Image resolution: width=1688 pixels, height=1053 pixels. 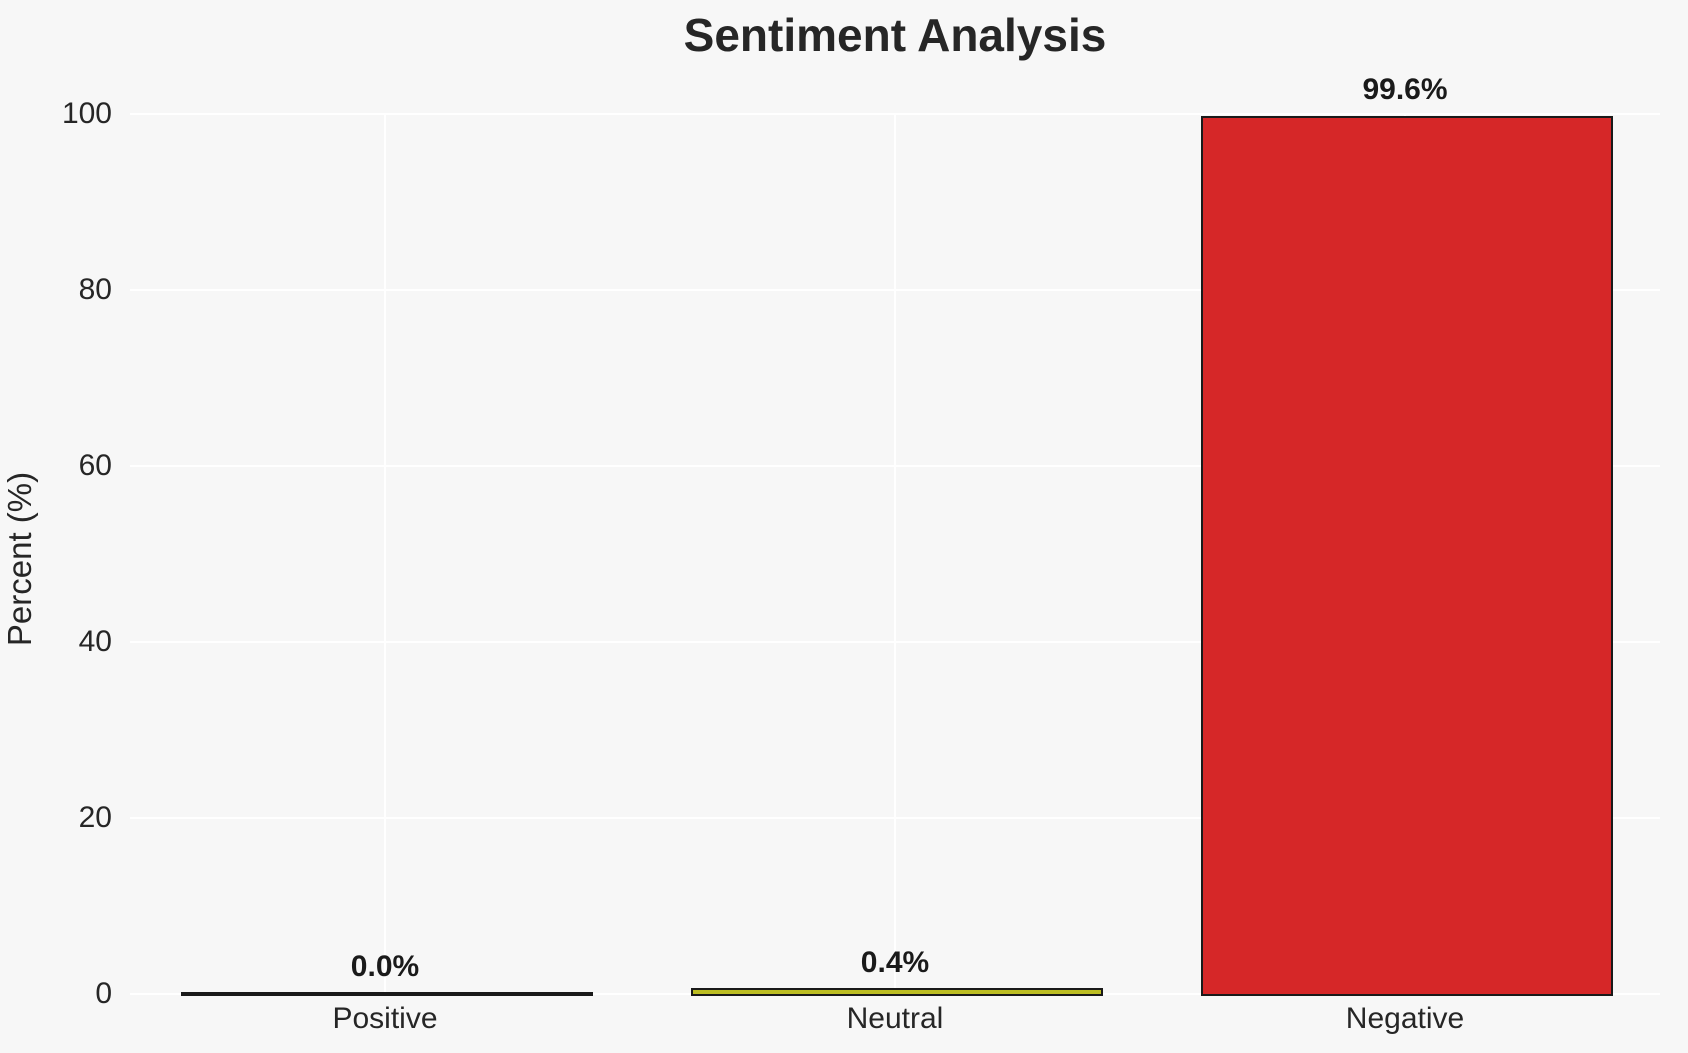 I want to click on bar-neutral, so click(x=897, y=992).